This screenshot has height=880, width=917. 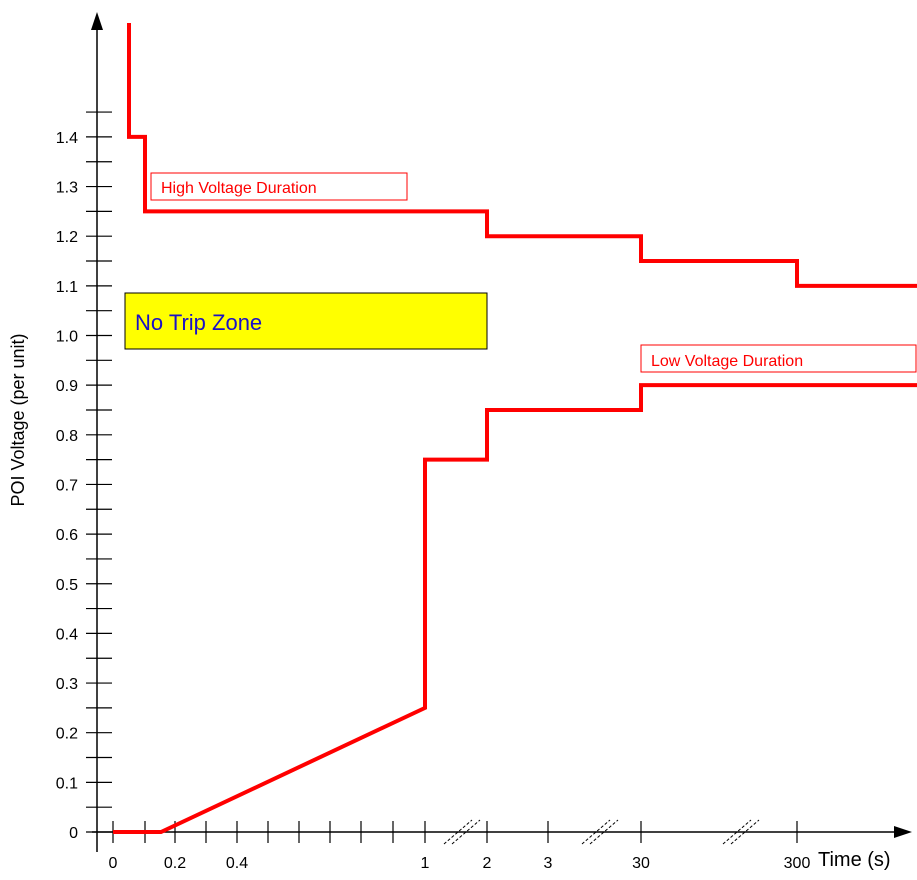 I want to click on x-axis-ticks: 0 0.2 0.4 1 2 3 30 300, so click(x=460, y=846).